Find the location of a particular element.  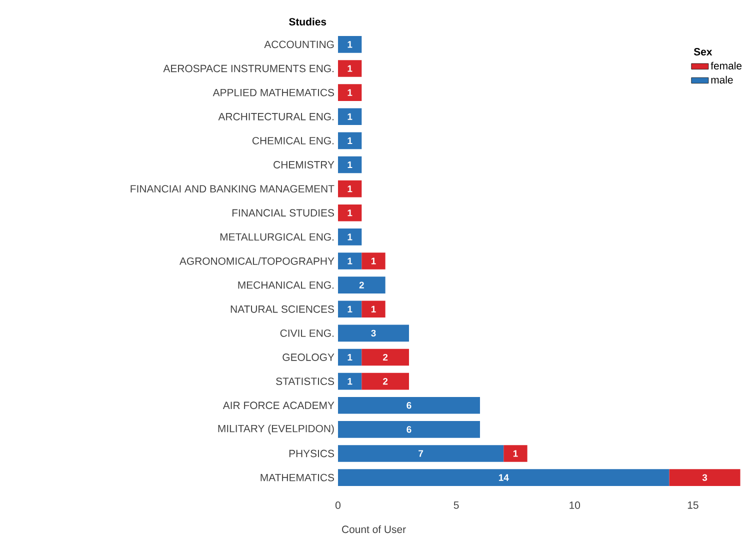

y-tick-label: MILITARY (EVELPIDON) is located at coordinates (276, 429).